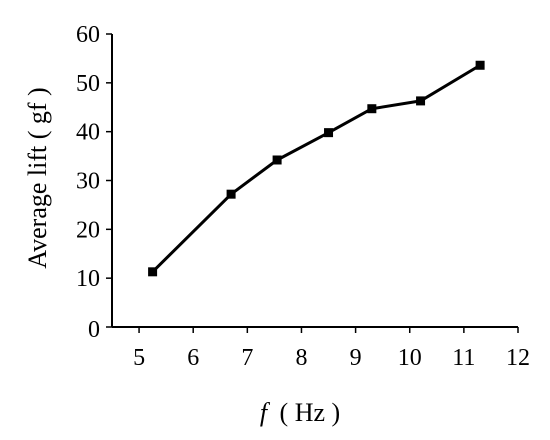  I want to click on x-tick-label: 7, so click(247, 358).